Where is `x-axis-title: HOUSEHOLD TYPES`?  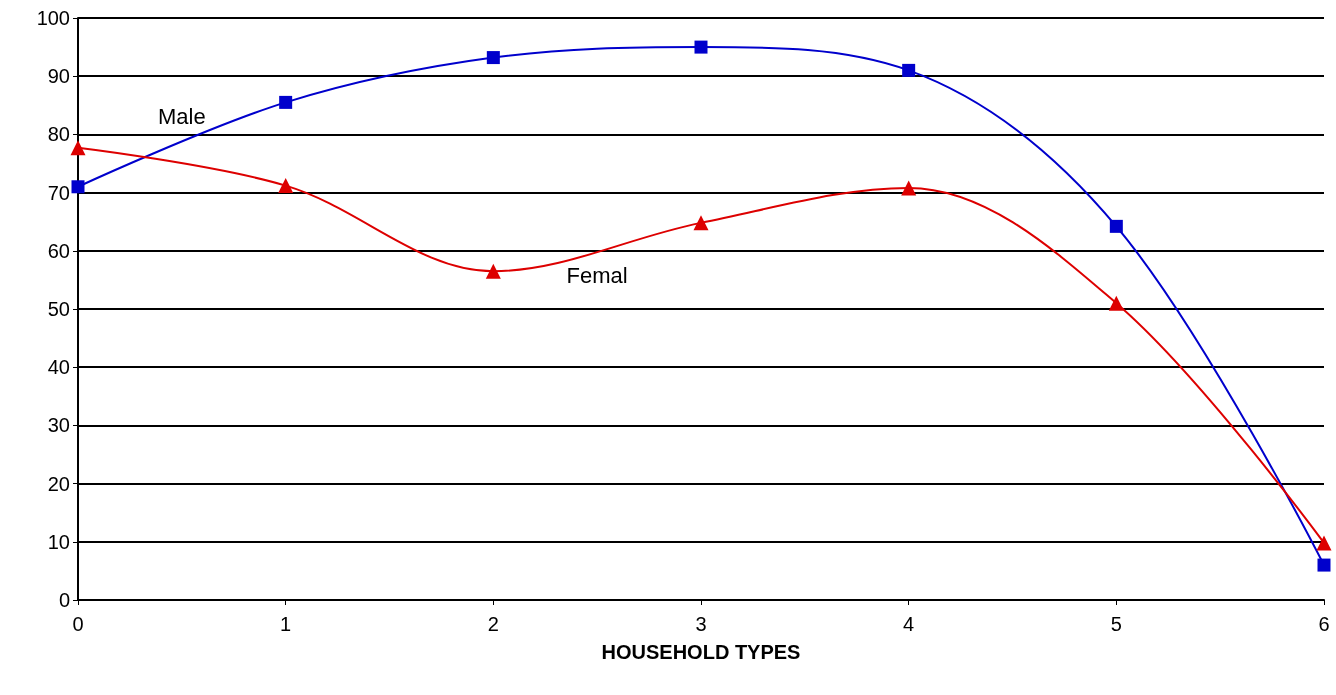 x-axis-title: HOUSEHOLD TYPES is located at coordinates (701, 652).